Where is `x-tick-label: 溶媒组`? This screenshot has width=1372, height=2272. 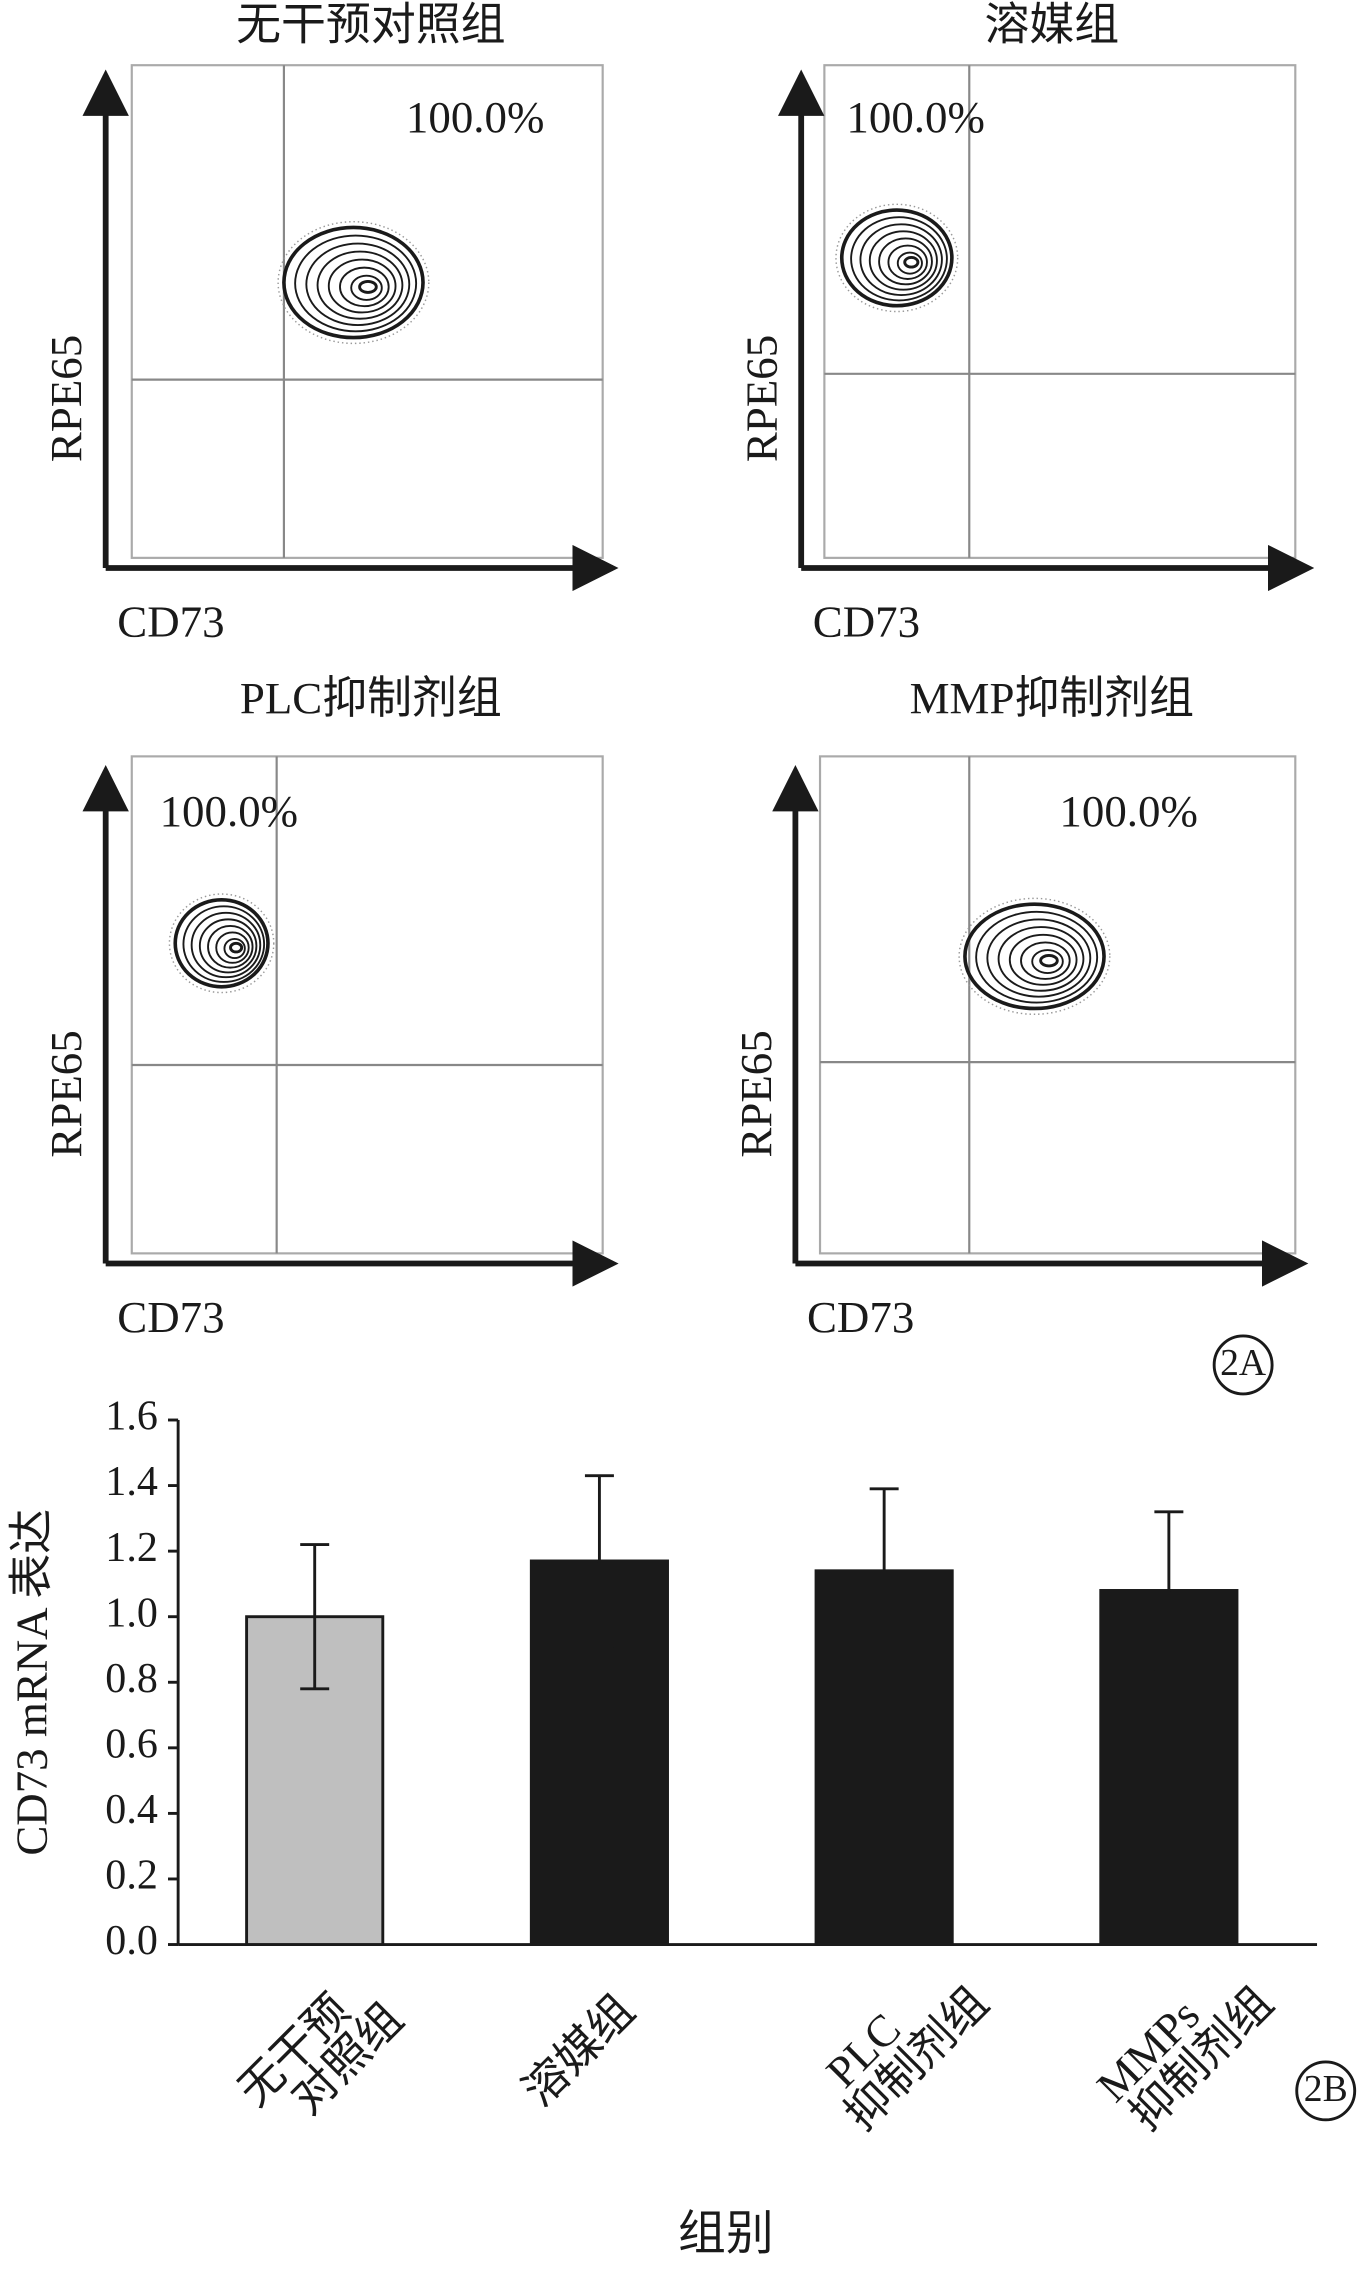
x-tick-label: 溶媒组 is located at coordinates (578, 2050).